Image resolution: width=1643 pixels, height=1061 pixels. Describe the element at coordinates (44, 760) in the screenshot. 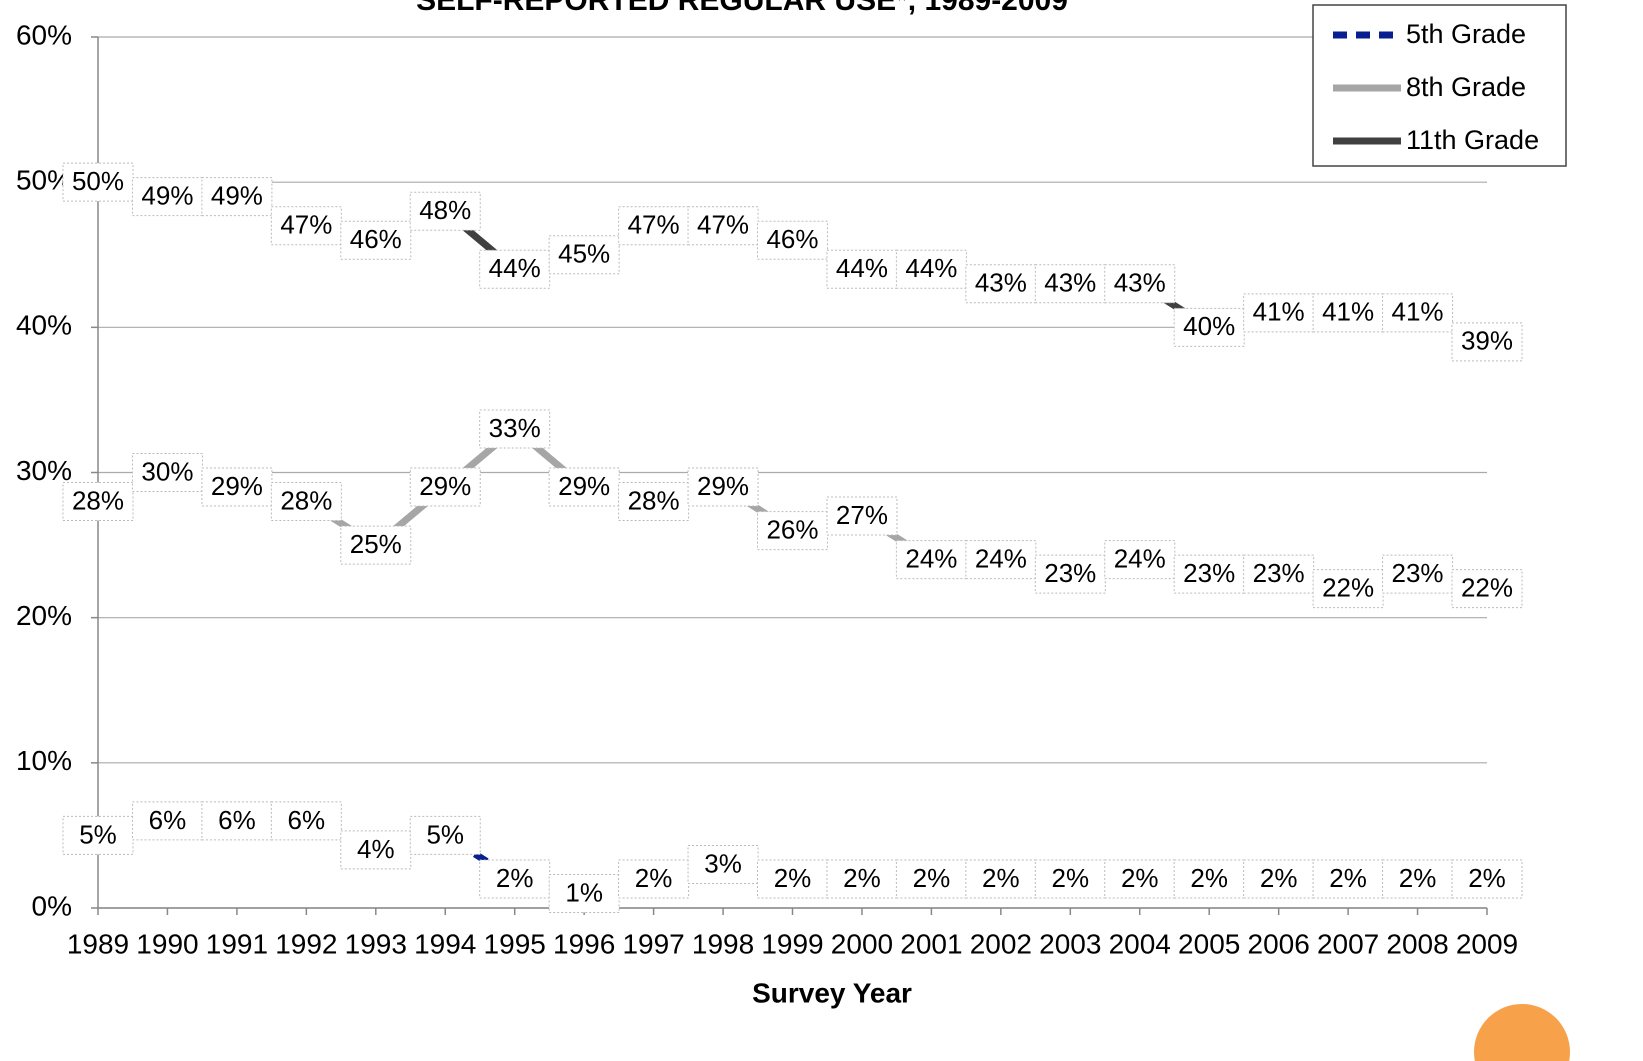

I see `y-tick-label: 10%` at that location.